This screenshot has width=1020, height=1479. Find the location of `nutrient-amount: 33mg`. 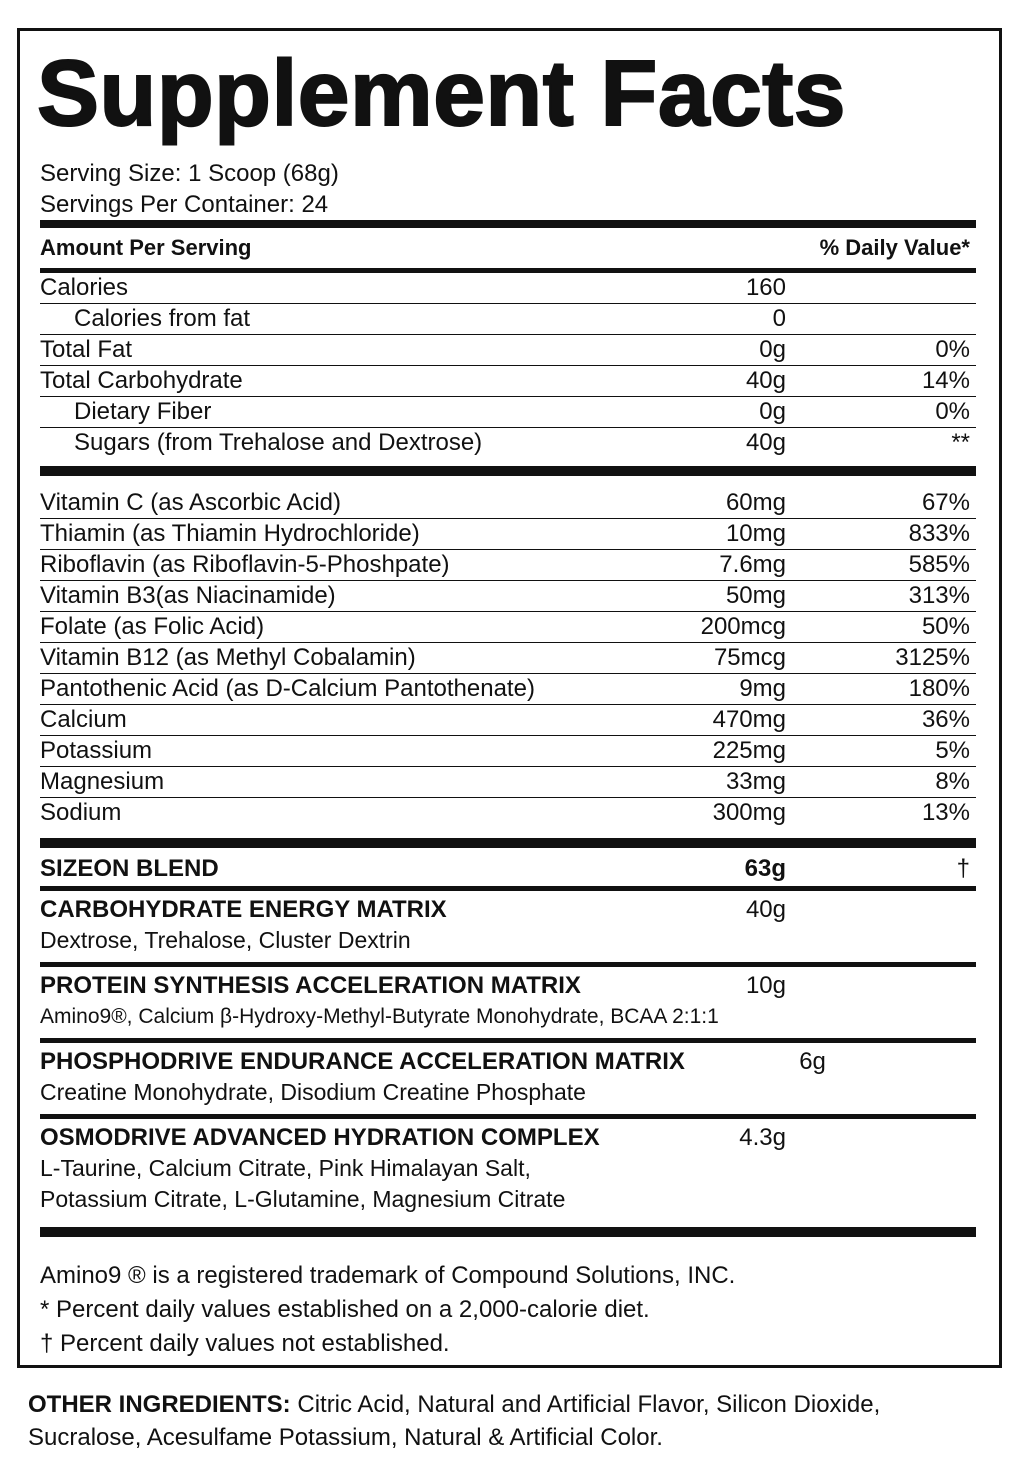

nutrient-amount: 33mg is located at coordinates (755, 781).